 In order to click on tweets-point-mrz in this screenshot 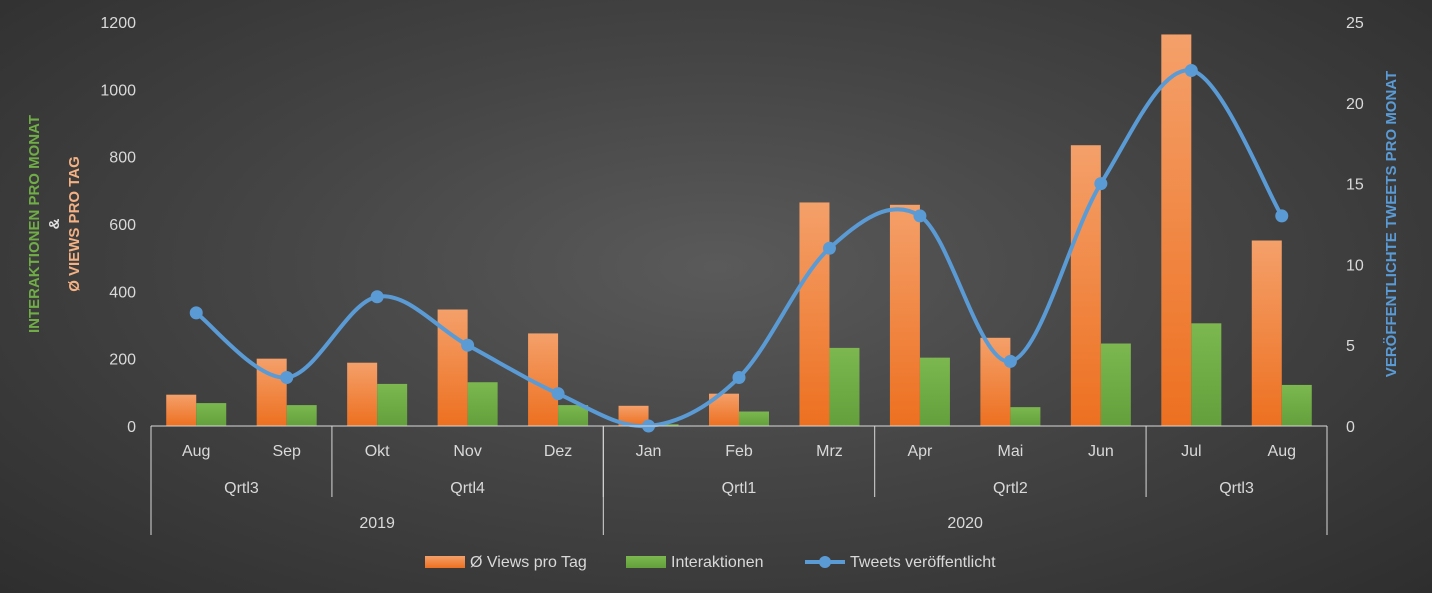, I will do `click(829, 248)`.